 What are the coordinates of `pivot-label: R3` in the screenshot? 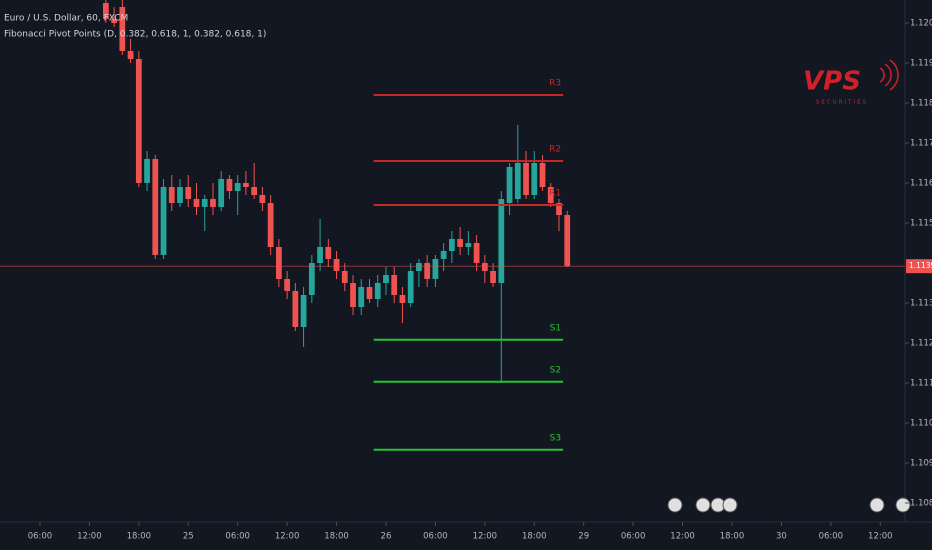 It's located at (555, 84).